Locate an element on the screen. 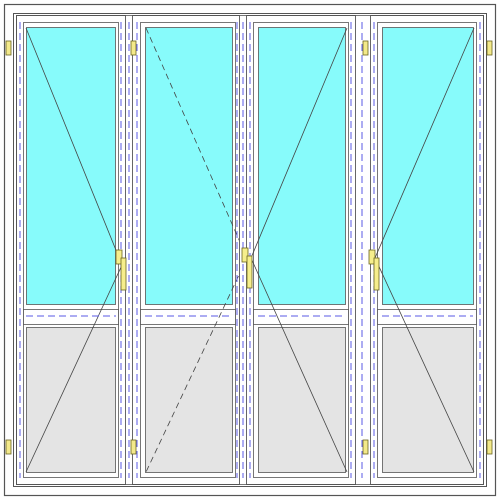  panel-3-lower-panel is located at coordinates (302, 400).